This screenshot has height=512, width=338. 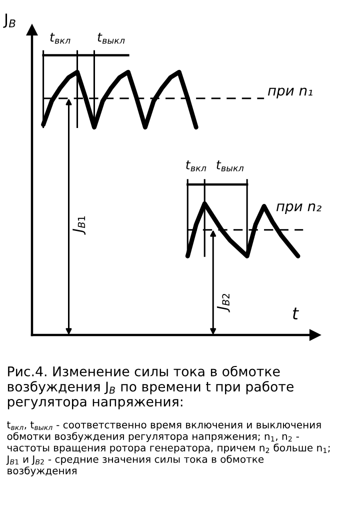 I want to click on text: t$_{вкл}$, so click(x=60, y=38).